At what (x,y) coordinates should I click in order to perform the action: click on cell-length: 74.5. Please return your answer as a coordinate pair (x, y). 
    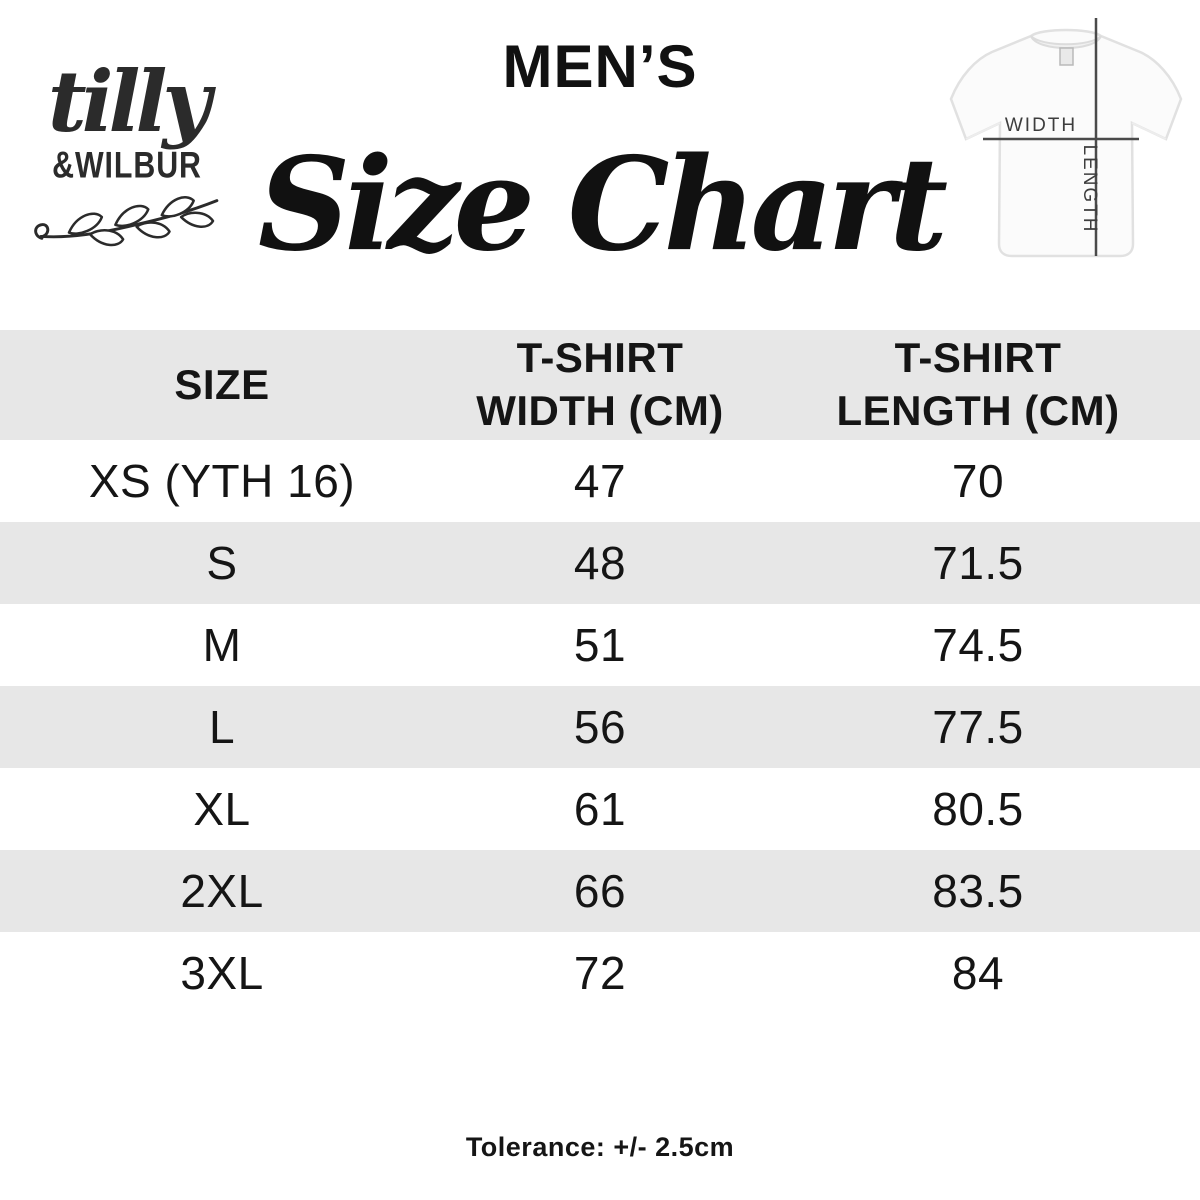
    Looking at the image, I should click on (978, 645).